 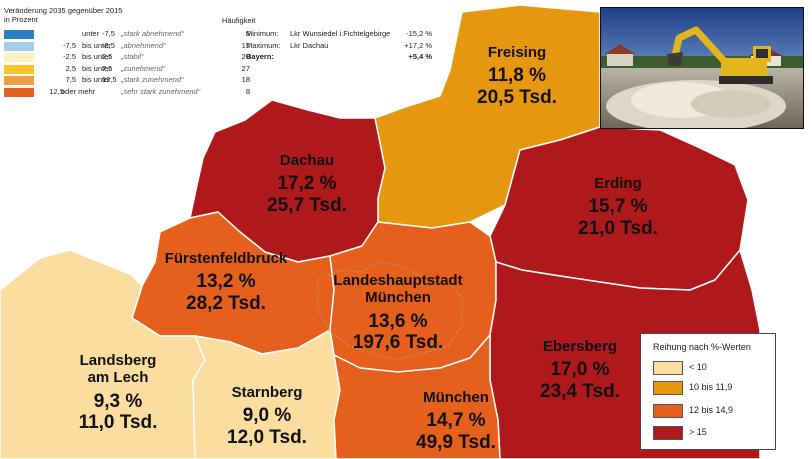 I want to click on class-from: -7,5, so click(x=69, y=45).